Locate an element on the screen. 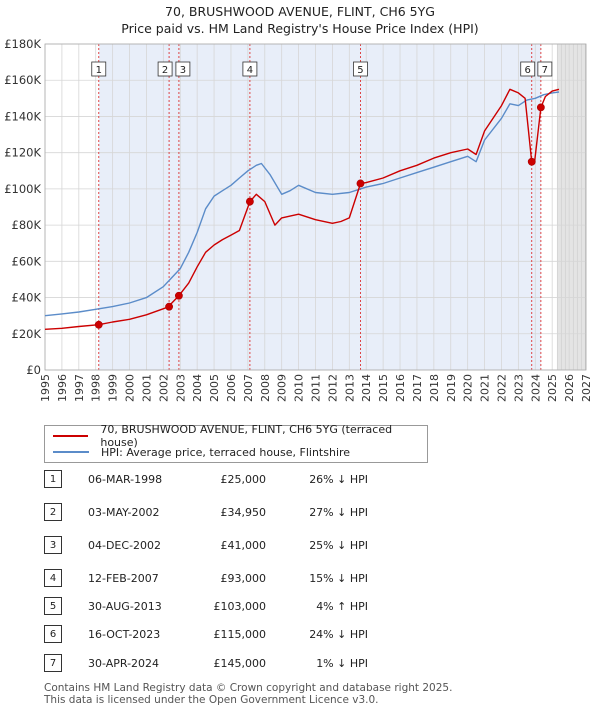  x-tick-label: 2003 is located at coordinates (180, 388).